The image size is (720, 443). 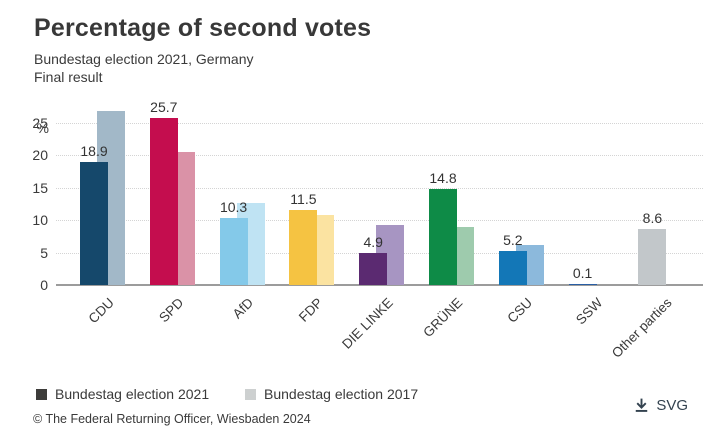 What do you see at coordinates (443, 318) in the screenshot?
I see `x-axis-label-grüne: GRÜNE` at bounding box center [443, 318].